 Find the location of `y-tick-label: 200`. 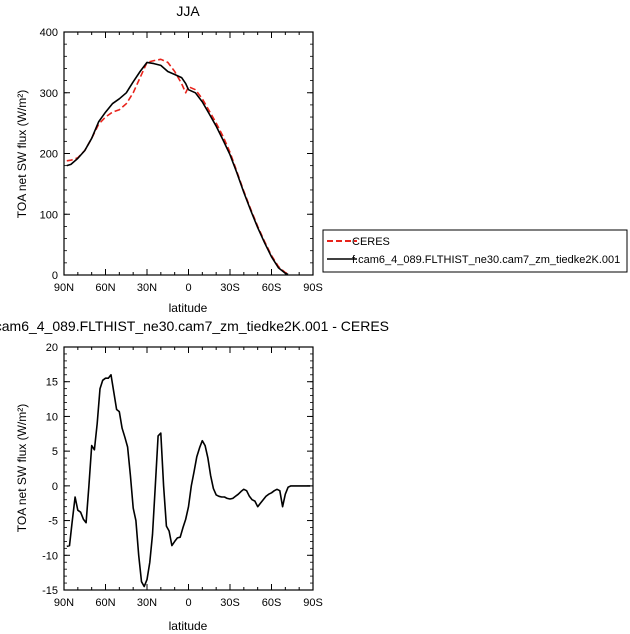

y-tick-label: 200 is located at coordinates (49, 155).